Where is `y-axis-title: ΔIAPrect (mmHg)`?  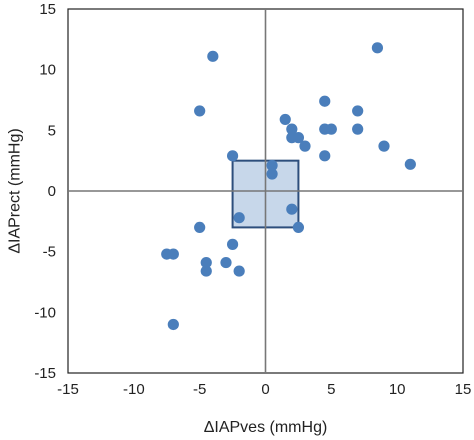
y-axis-title: ΔIAPrect (mmHg) is located at coordinates (15, 190).